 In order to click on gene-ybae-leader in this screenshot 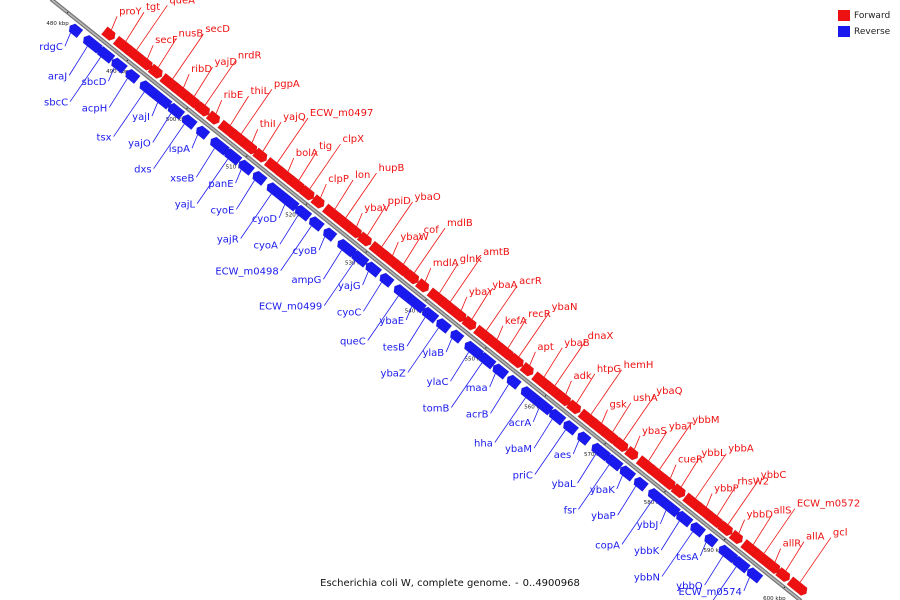, I will do `click(409, 313)`.